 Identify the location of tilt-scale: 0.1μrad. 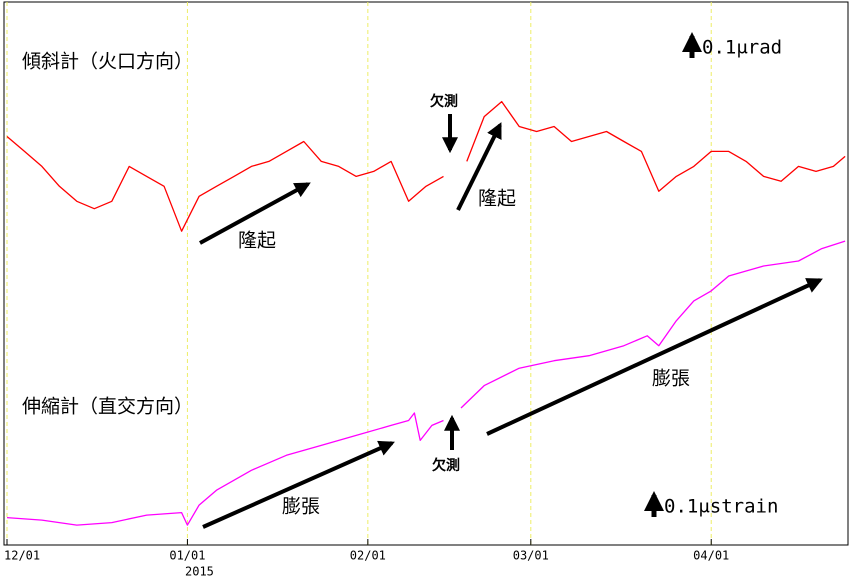
(742, 48).